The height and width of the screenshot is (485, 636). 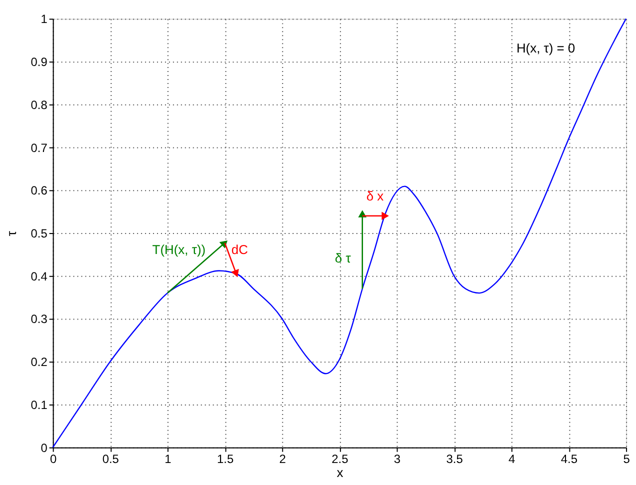 What do you see at coordinates (39, 191) in the screenshot?
I see `y-tick-label: 0.6` at bounding box center [39, 191].